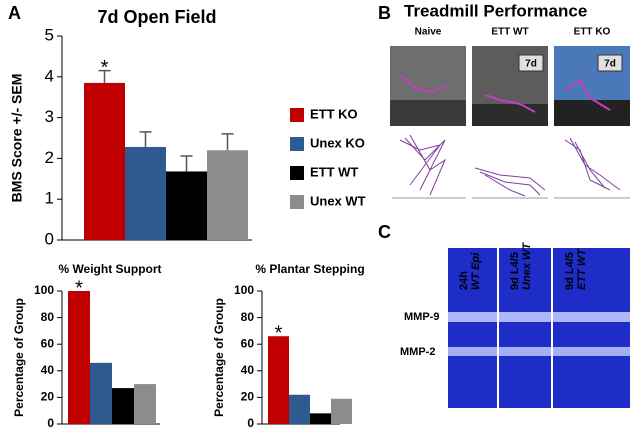 This screenshot has width=640, height=429. I want to click on zymogram-gel, so click(539, 328).